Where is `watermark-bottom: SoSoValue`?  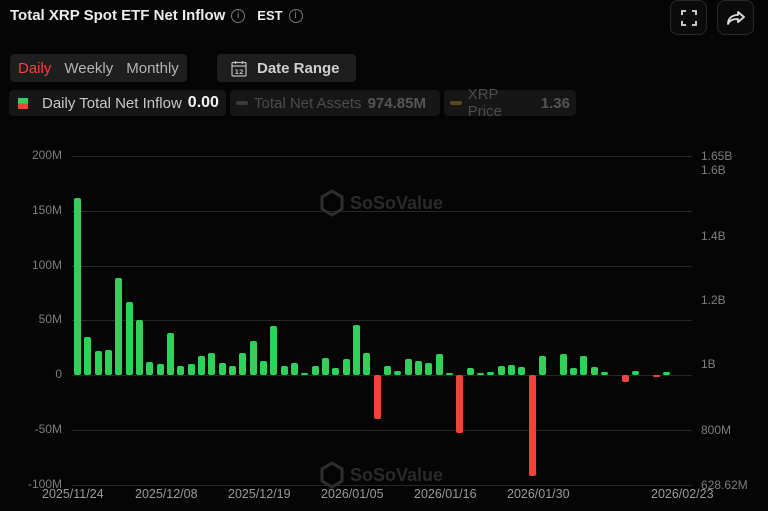 watermark-bottom: SoSoValue is located at coordinates (381, 475).